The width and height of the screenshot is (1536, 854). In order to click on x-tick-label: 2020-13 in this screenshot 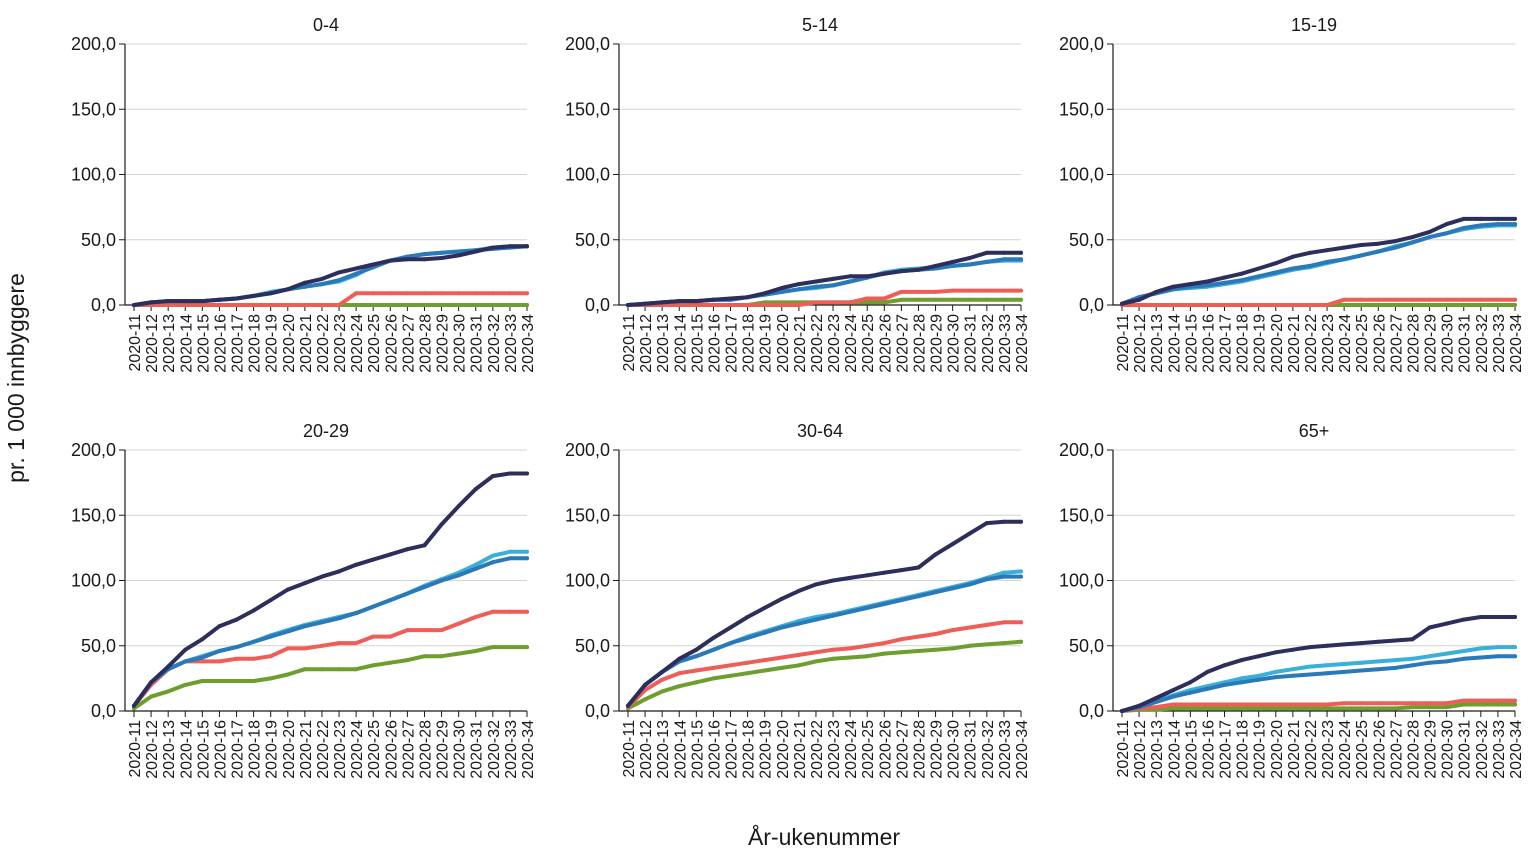, I will do `click(663, 749)`.